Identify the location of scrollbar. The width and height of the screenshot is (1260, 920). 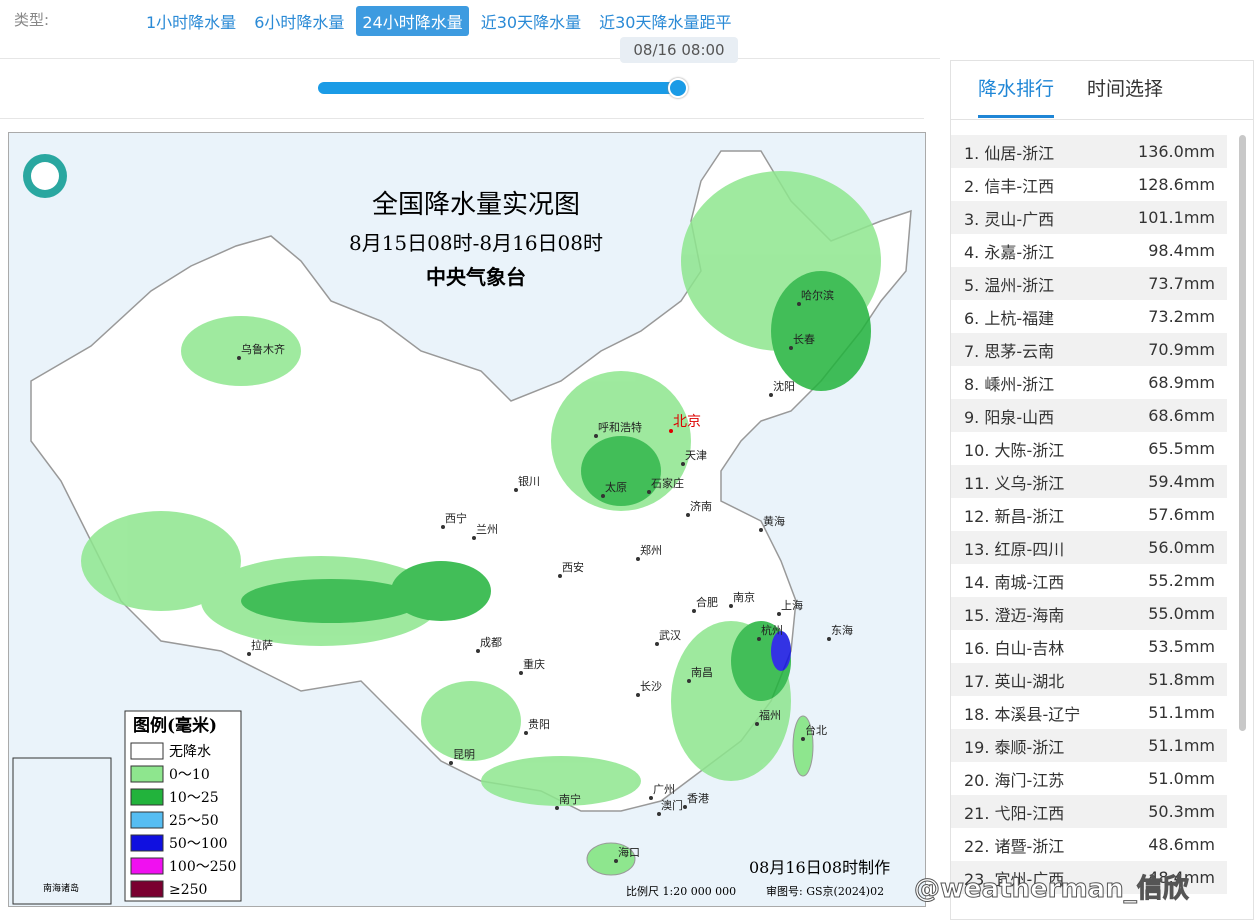
(1242, 433).